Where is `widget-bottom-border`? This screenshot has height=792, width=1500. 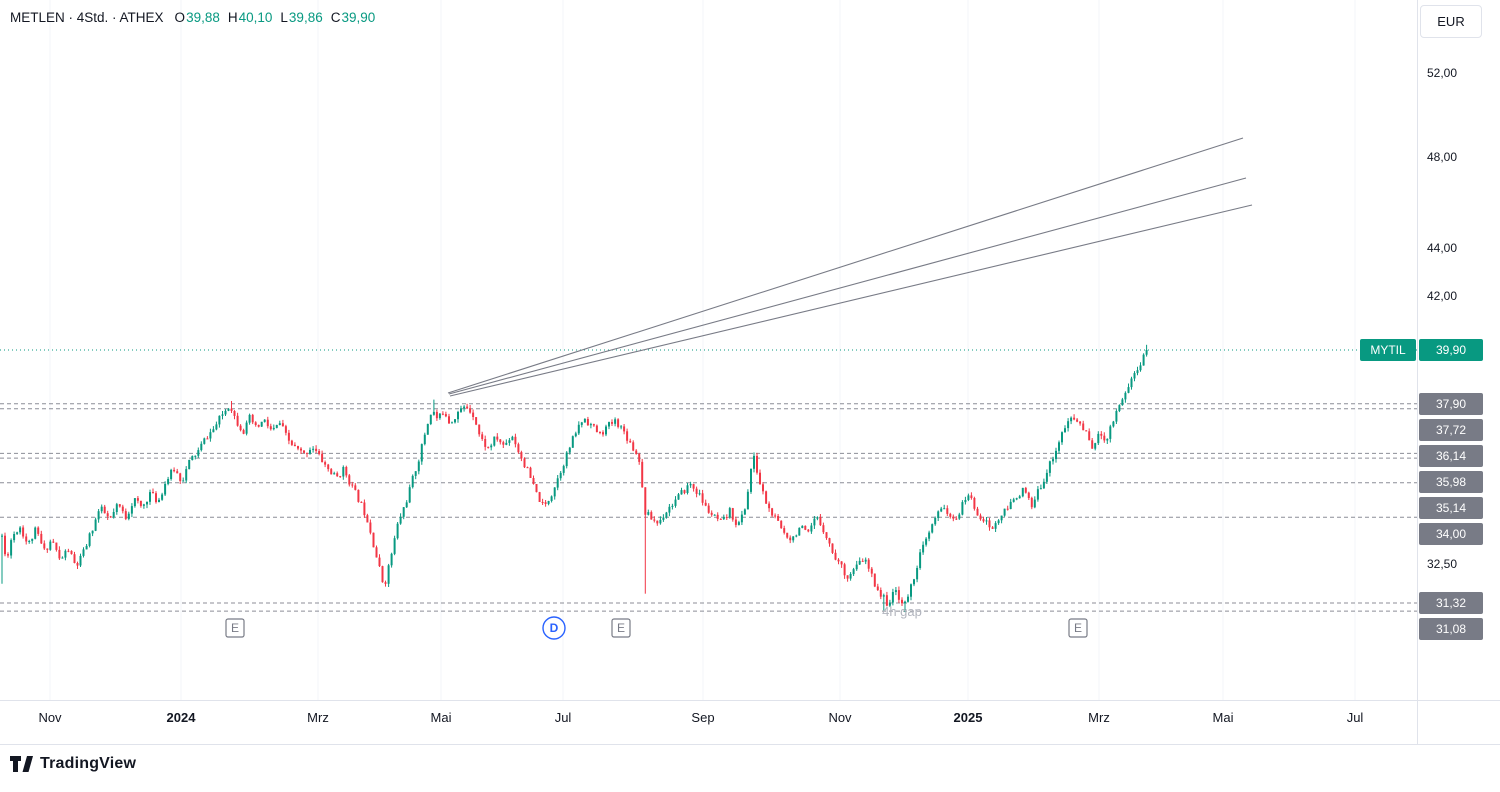
widget-bottom-border is located at coordinates (750, 744).